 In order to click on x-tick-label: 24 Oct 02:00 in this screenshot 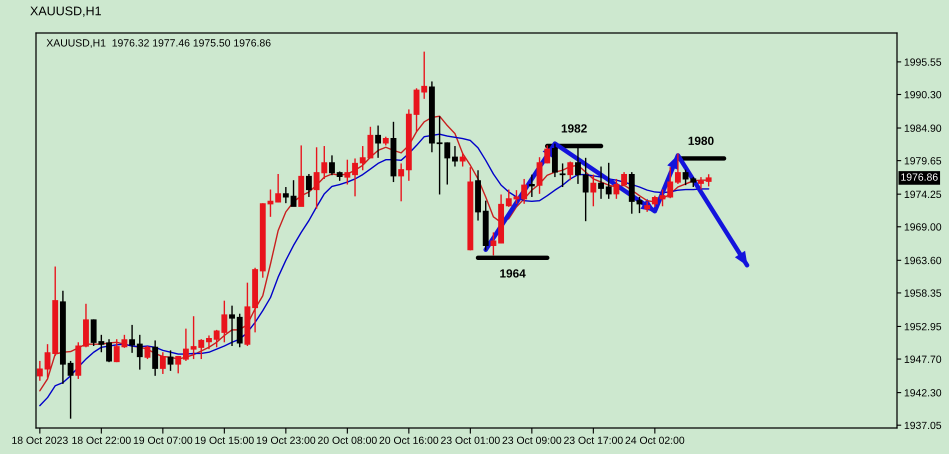, I will do `click(655, 440)`.